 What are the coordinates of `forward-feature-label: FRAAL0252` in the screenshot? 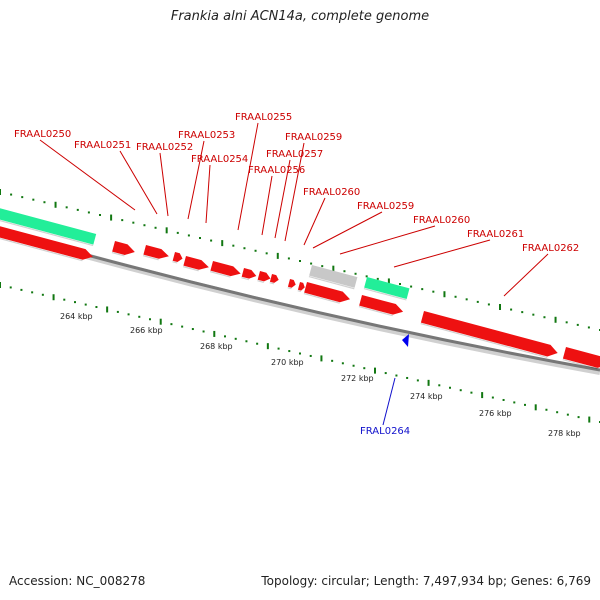 It's located at (164, 147).